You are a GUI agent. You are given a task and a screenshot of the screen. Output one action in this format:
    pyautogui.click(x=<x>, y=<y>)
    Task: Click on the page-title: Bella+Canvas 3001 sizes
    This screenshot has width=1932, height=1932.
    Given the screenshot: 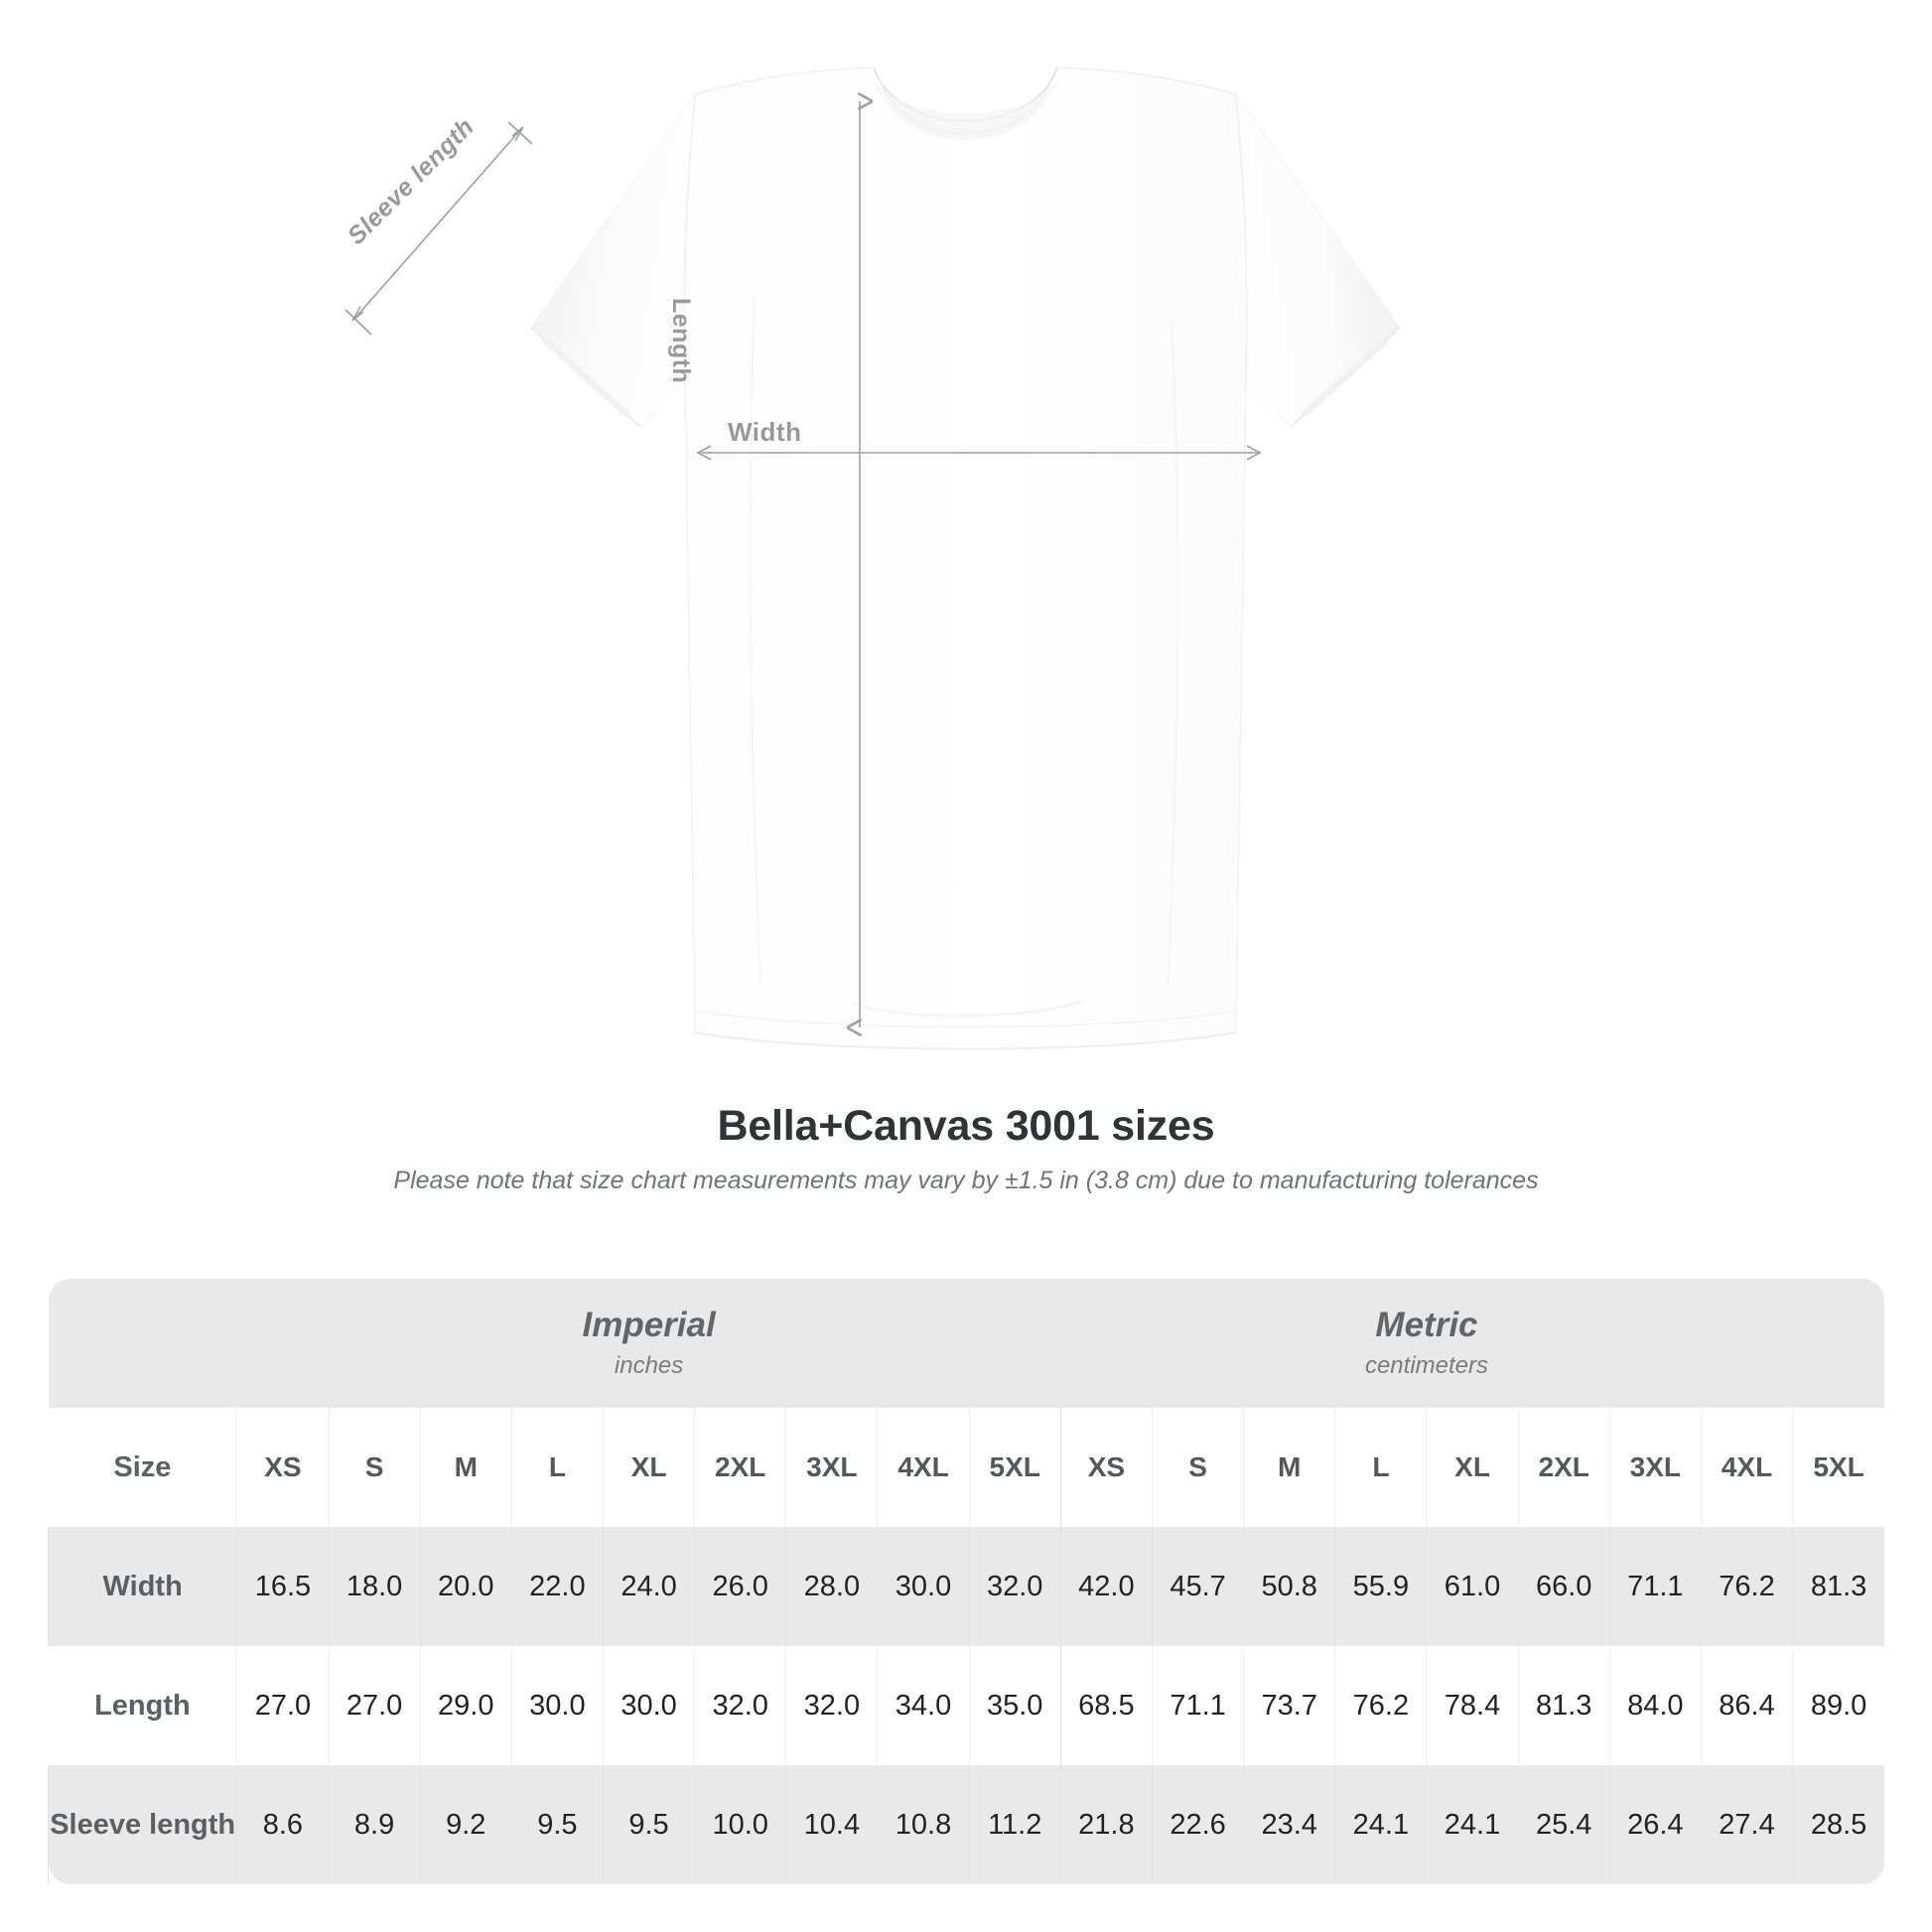 What is the action you would take?
    pyautogui.click(x=966, y=1126)
    